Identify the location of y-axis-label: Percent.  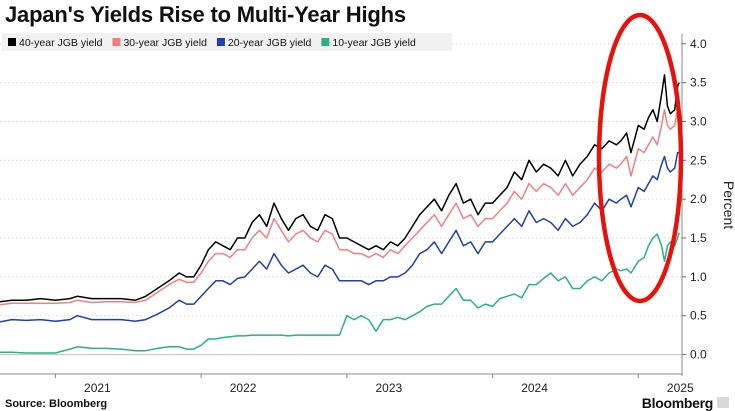
(728, 205).